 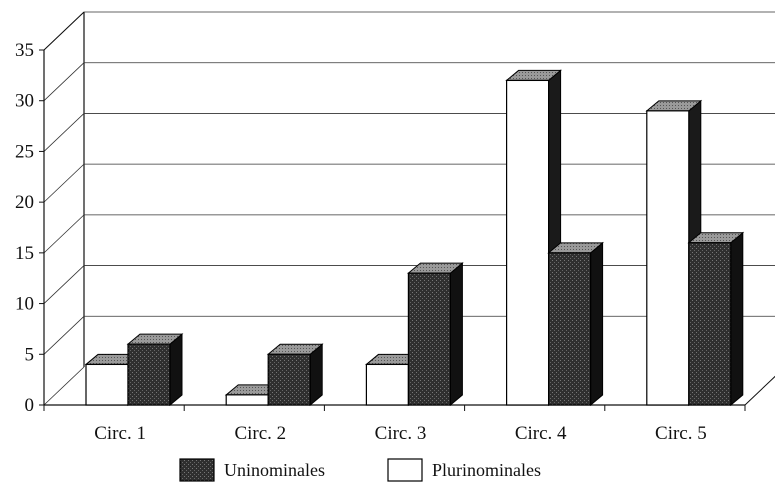 I want to click on bar-uninominales-1-front, so click(x=149, y=374).